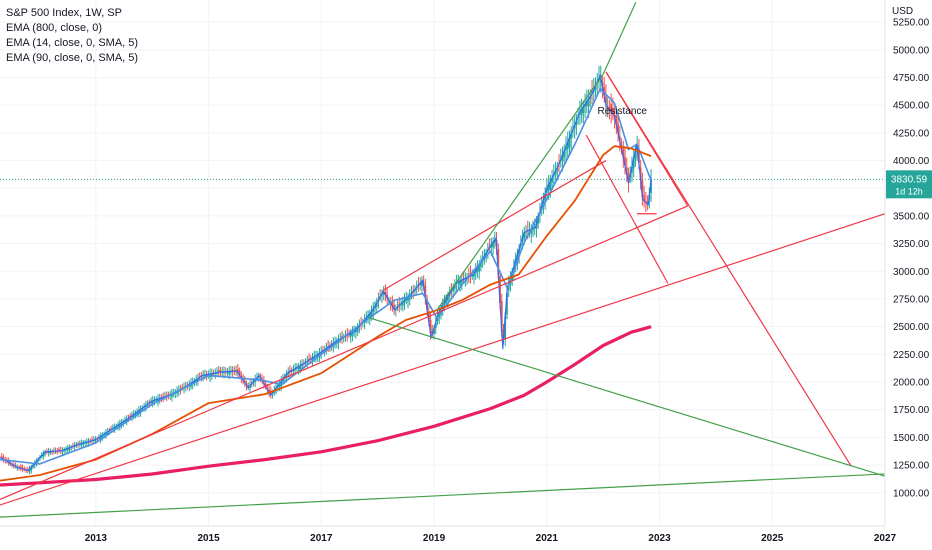 Image resolution: width=932 pixels, height=550 pixels. Describe the element at coordinates (902, 11) in the screenshot. I see `currency-label: USD` at that location.